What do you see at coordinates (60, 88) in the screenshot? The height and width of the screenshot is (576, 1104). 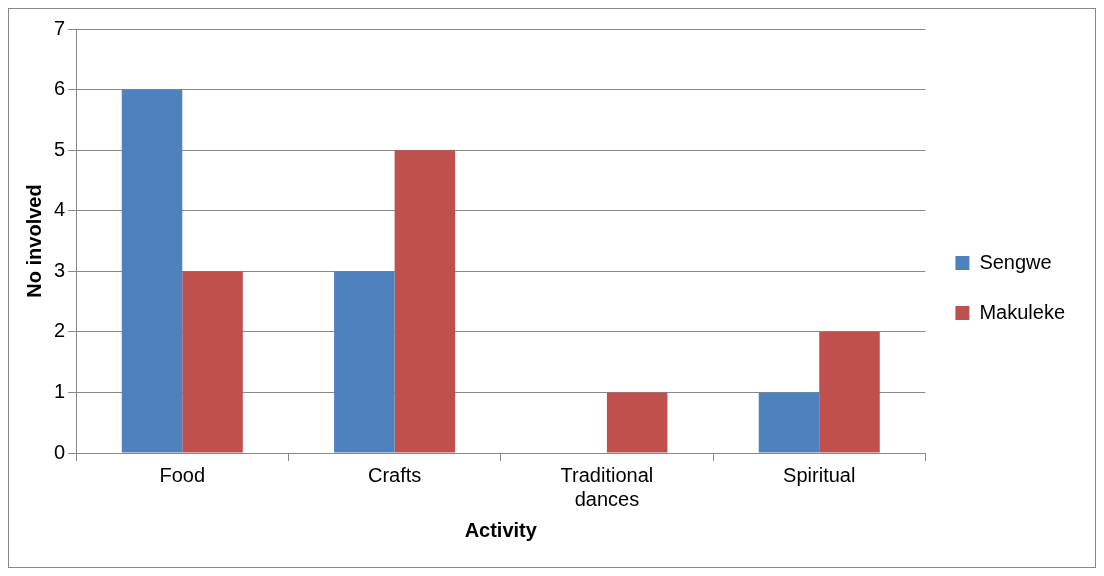 I see `y-tick-label: 6` at bounding box center [60, 88].